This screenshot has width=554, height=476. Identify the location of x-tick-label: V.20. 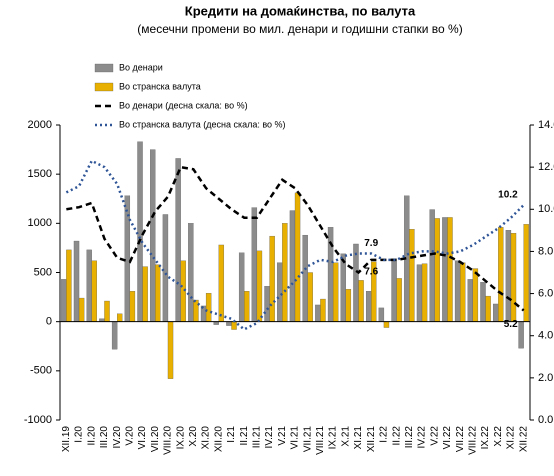
(130, 436).